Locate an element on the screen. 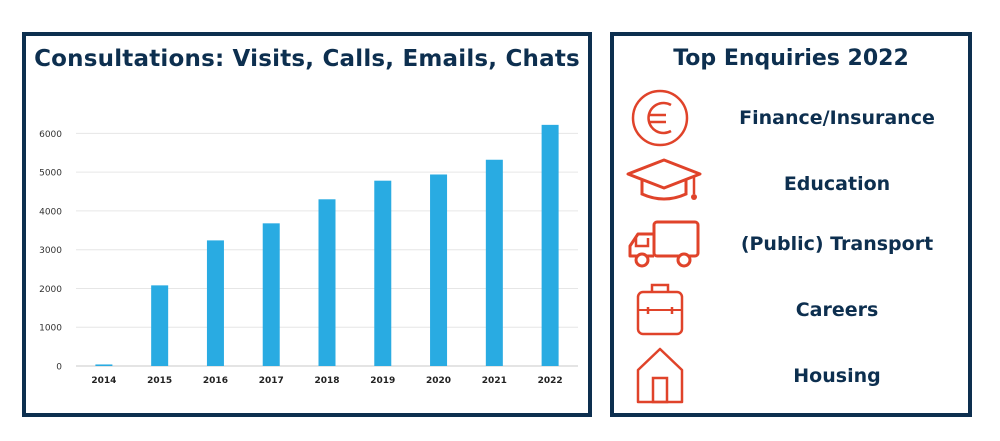 The width and height of the screenshot is (1000, 441). x-tick-label: 2018 is located at coordinates (326, 381).